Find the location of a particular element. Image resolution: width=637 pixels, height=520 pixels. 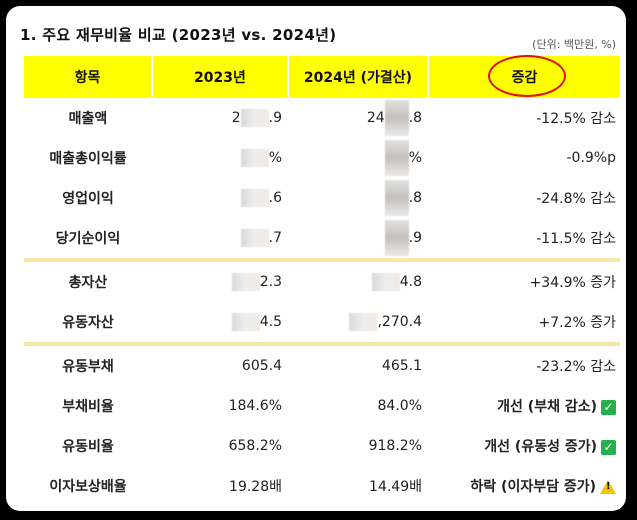

row-label: 이자보상배율 is located at coordinates (88, 487).